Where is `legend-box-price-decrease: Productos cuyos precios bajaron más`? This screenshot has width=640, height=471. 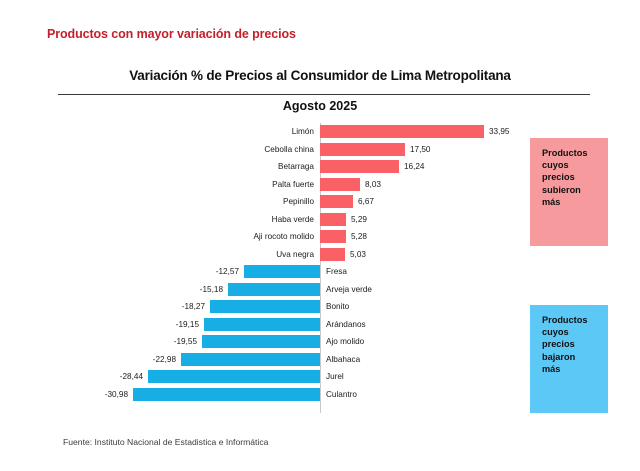 legend-box-price-decrease: Productos cuyos precios bajaron más is located at coordinates (569, 359).